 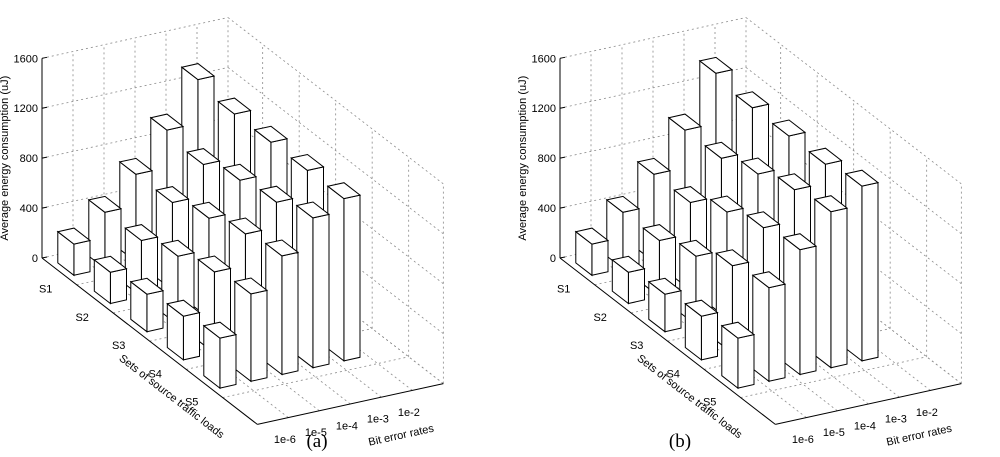 I want to click on floor-gridline, so click(x=315, y=377).